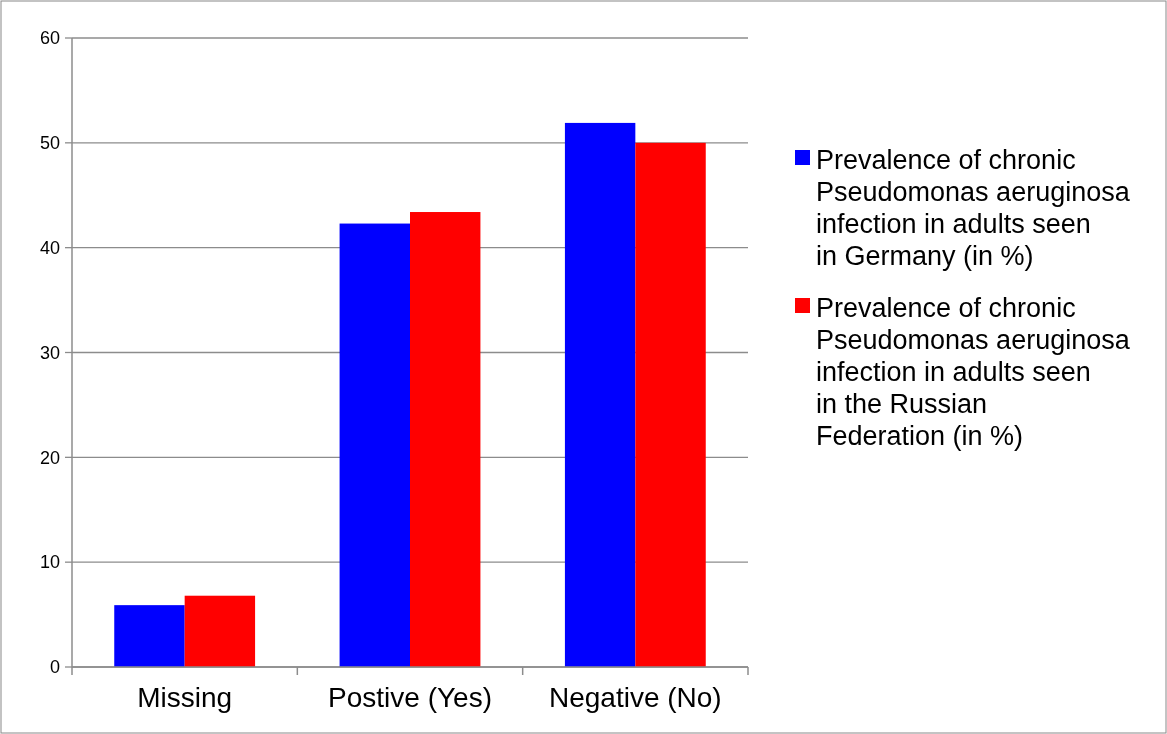  Describe the element at coordinates (49, 247) in the screenshot. I see `y-tick-label: 40` at that location.